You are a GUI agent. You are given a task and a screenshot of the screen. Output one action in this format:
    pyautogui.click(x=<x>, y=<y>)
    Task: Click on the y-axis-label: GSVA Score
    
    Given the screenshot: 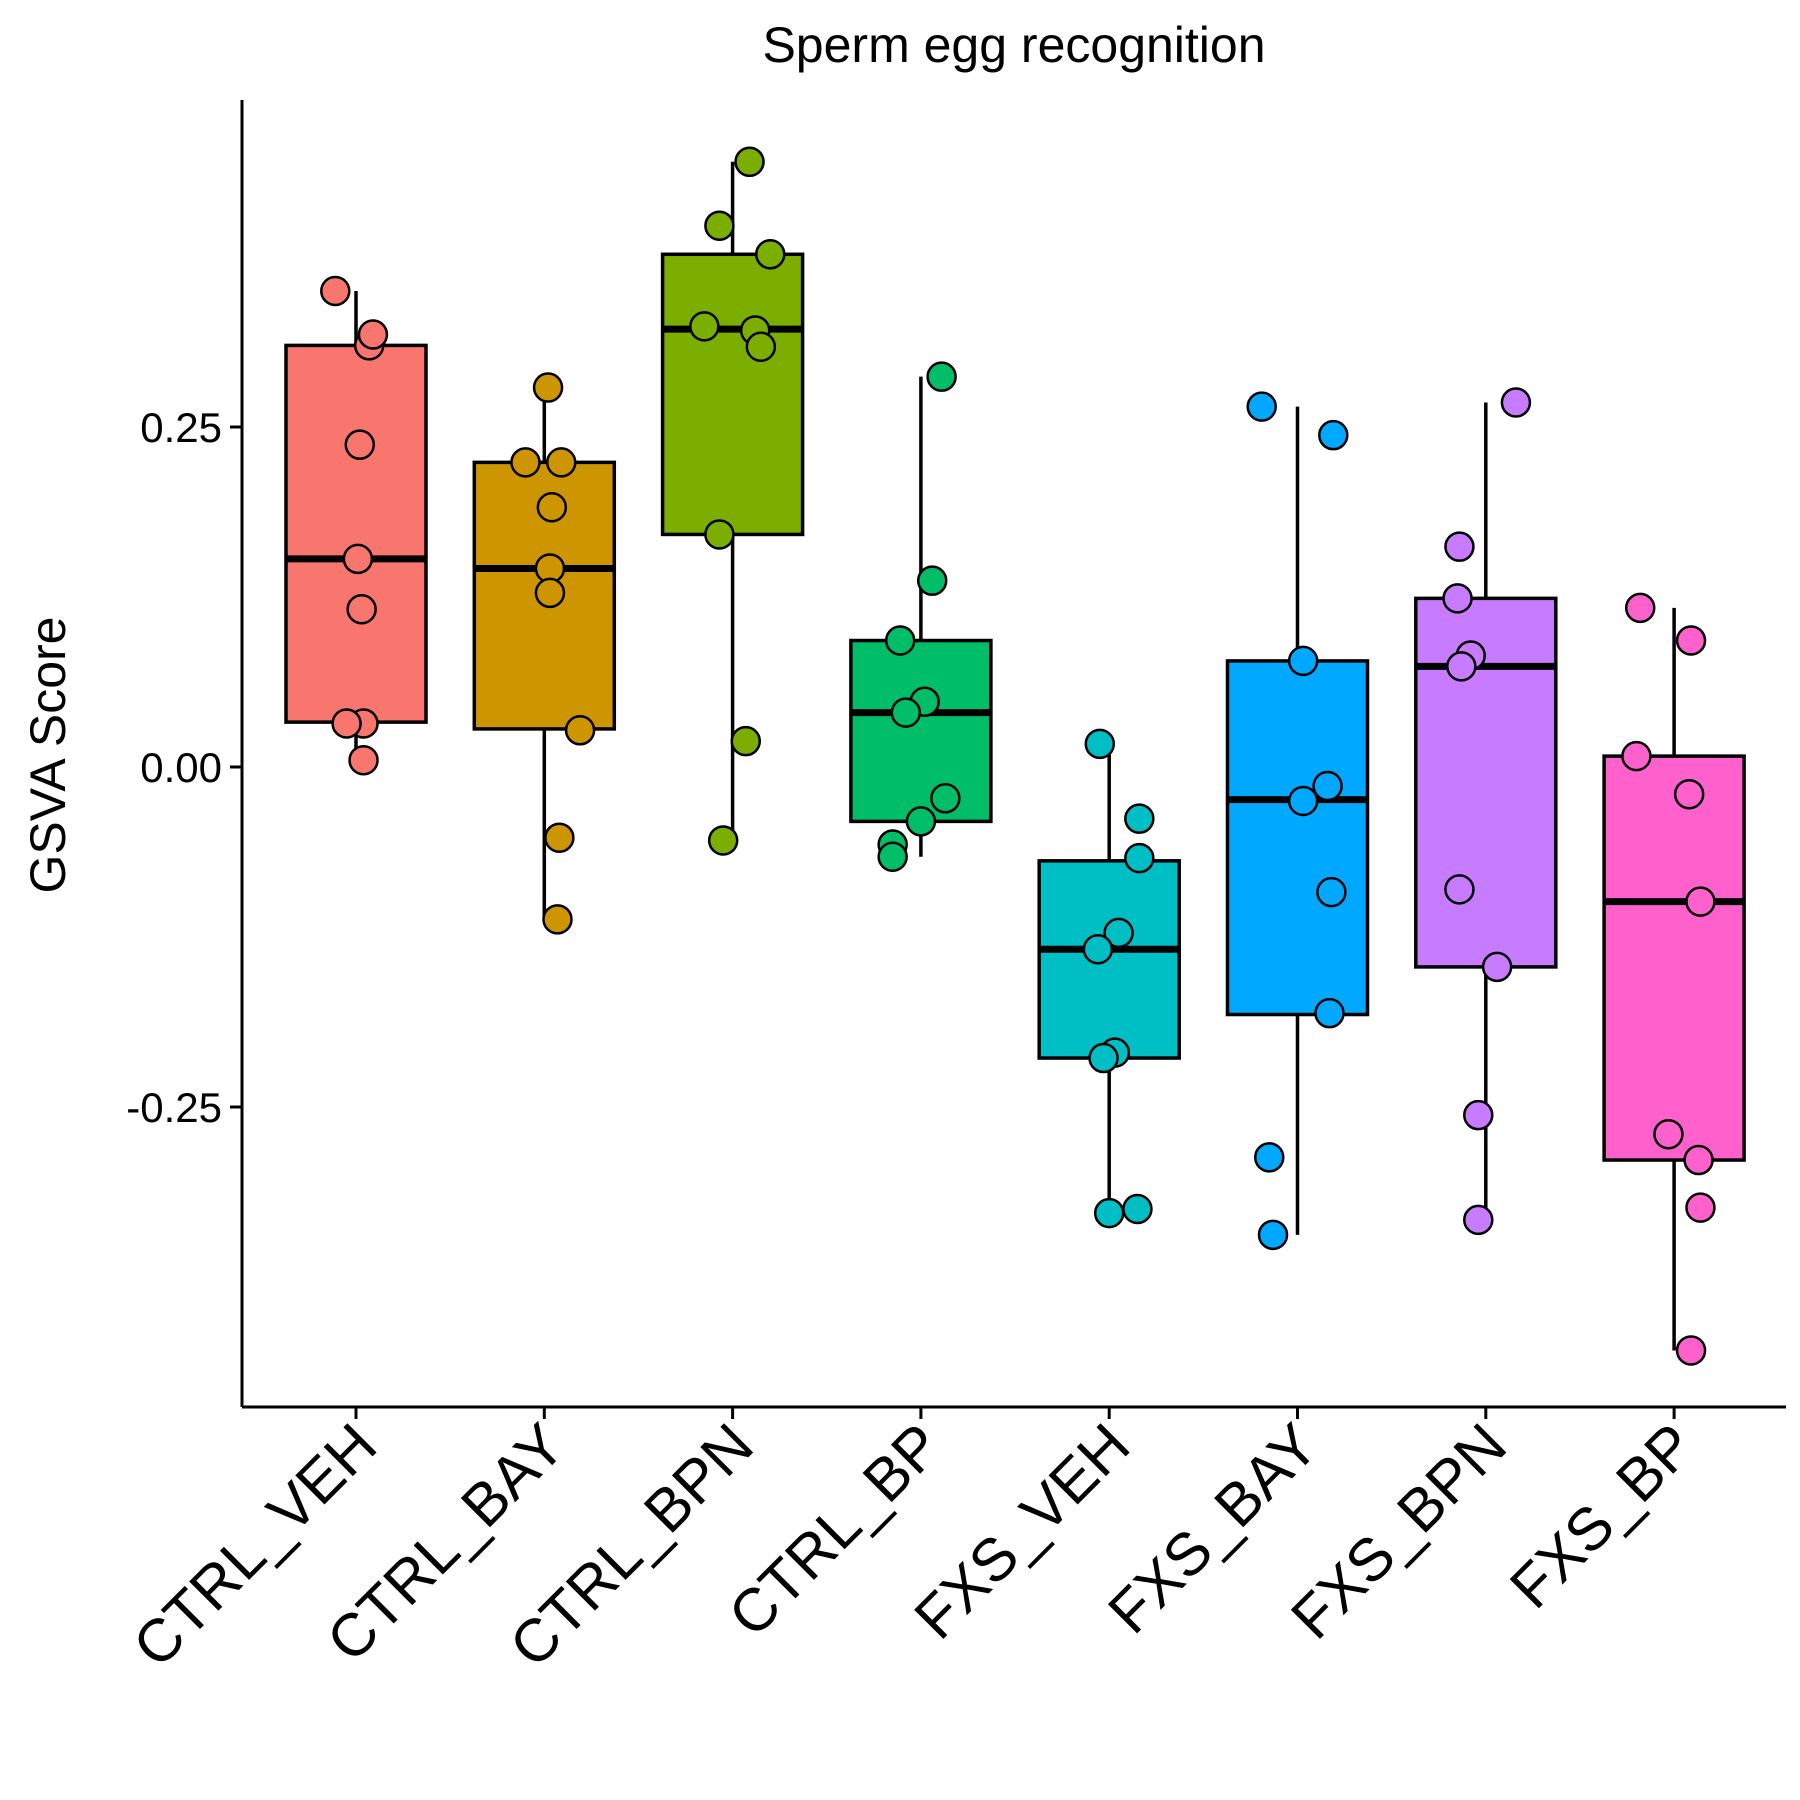 What is the action you would take?
    pyautogui.click(x=48, y=755)
    